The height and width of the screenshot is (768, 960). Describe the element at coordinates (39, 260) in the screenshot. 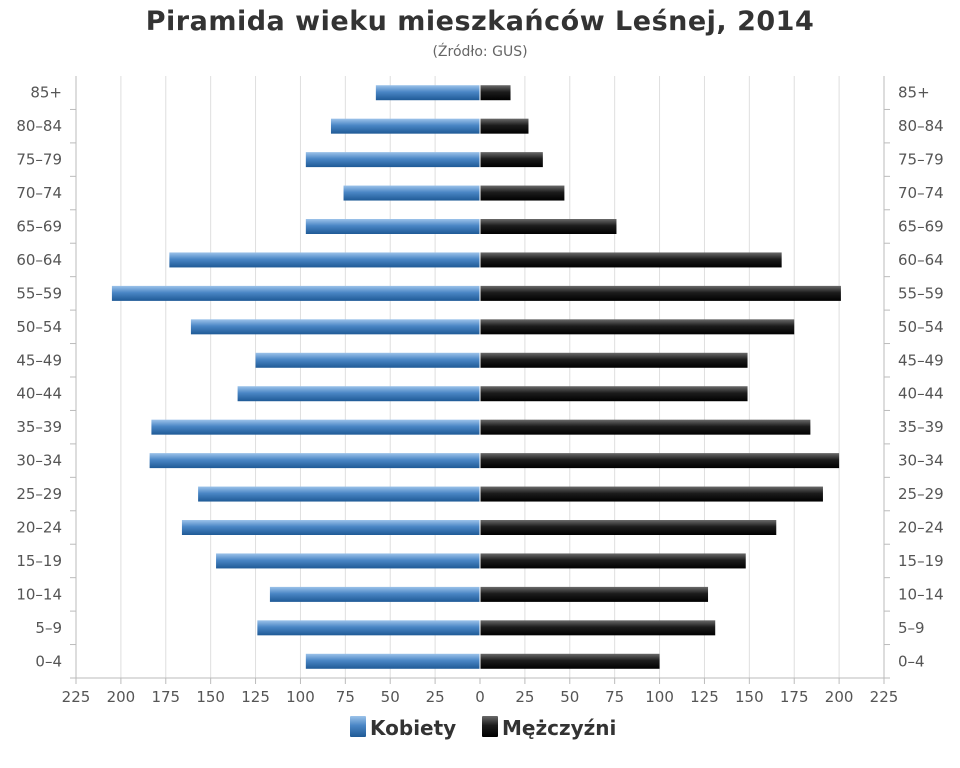

I see `category-label-left: 60–64` at that location.